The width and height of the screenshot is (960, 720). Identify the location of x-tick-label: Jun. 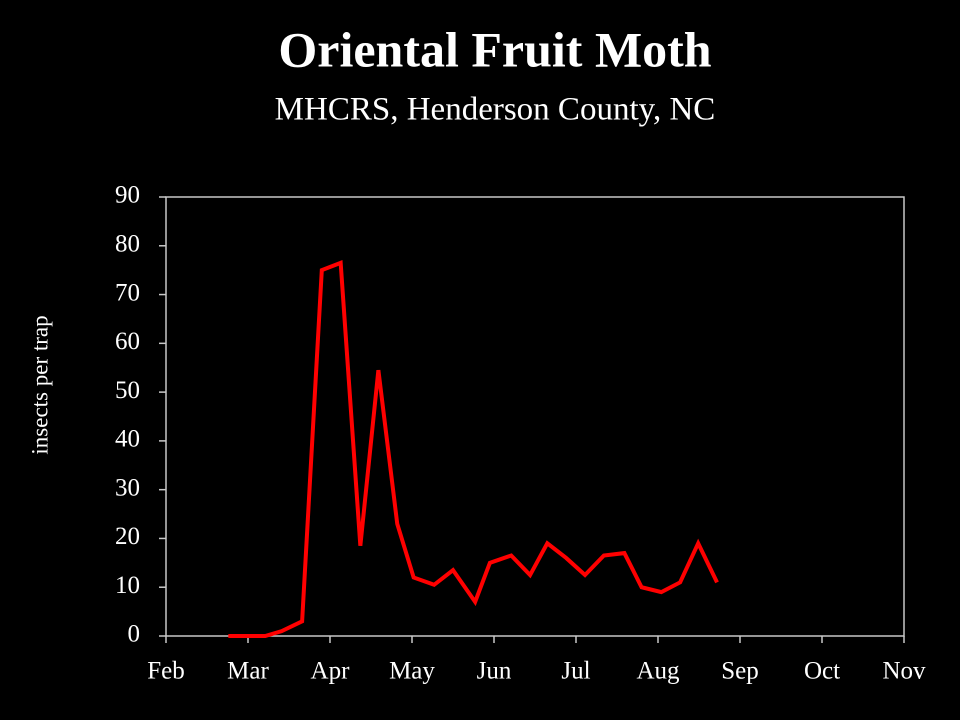
(494, 671).